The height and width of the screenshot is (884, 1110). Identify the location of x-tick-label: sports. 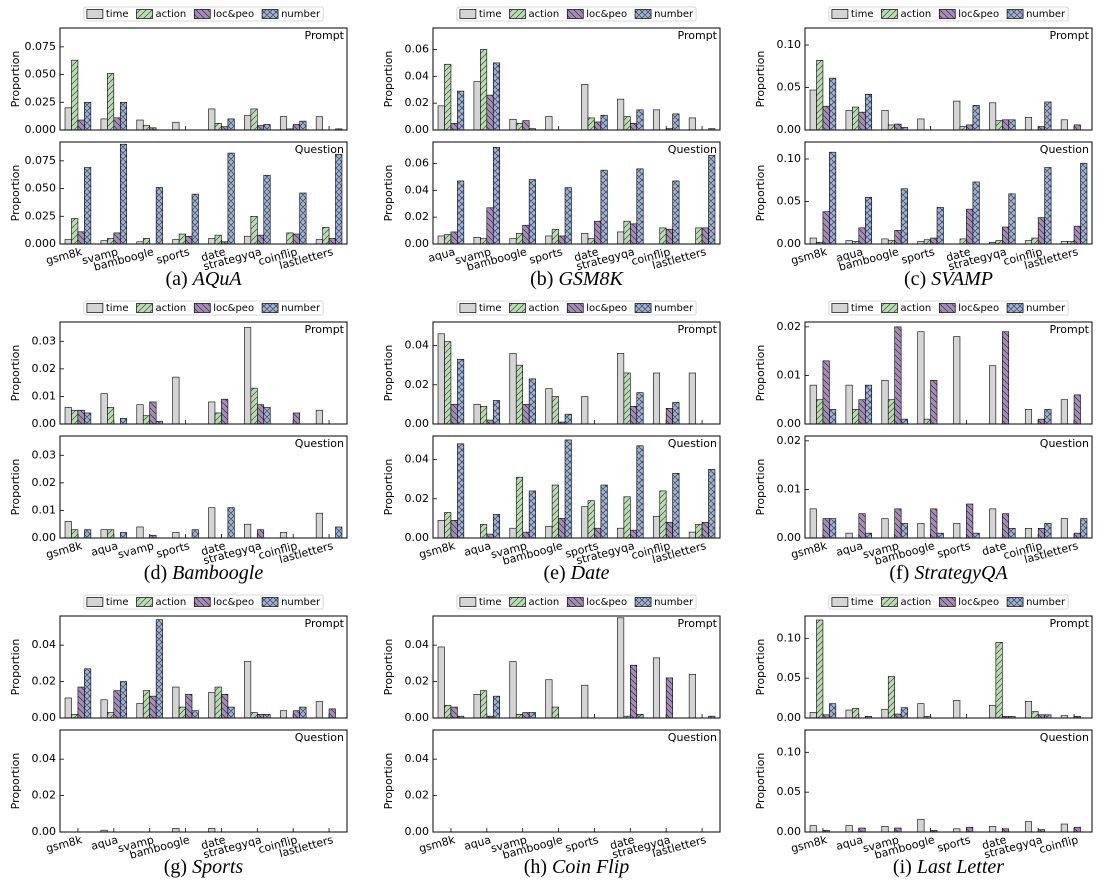
(582, 843).